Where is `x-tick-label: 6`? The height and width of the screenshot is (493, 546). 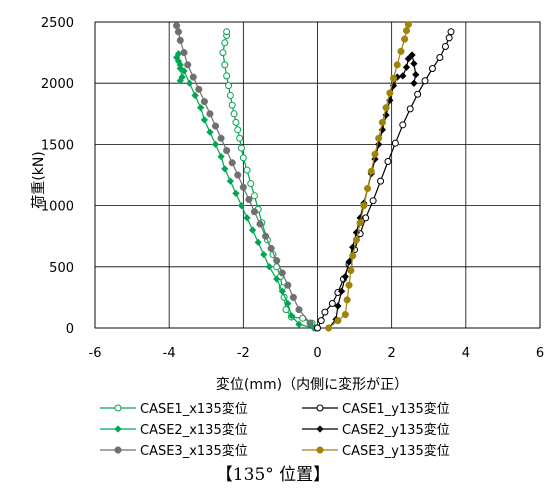 x-tick-label: 6 is located at coordinates (540, 353).